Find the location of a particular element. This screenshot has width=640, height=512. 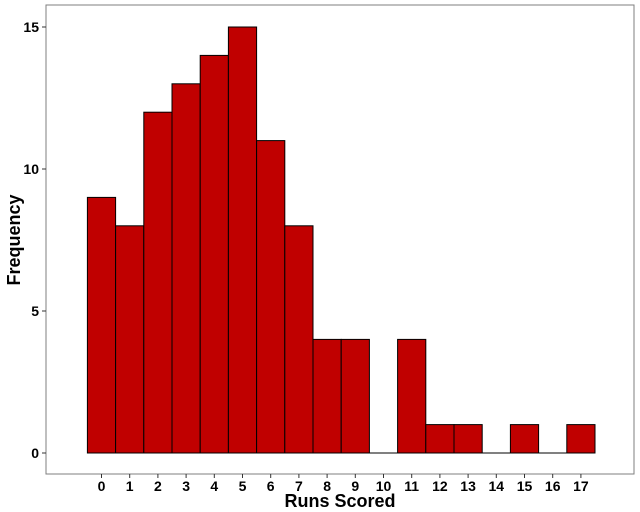

x-tick-label-12: 12 is located at coordinates (440, 486).